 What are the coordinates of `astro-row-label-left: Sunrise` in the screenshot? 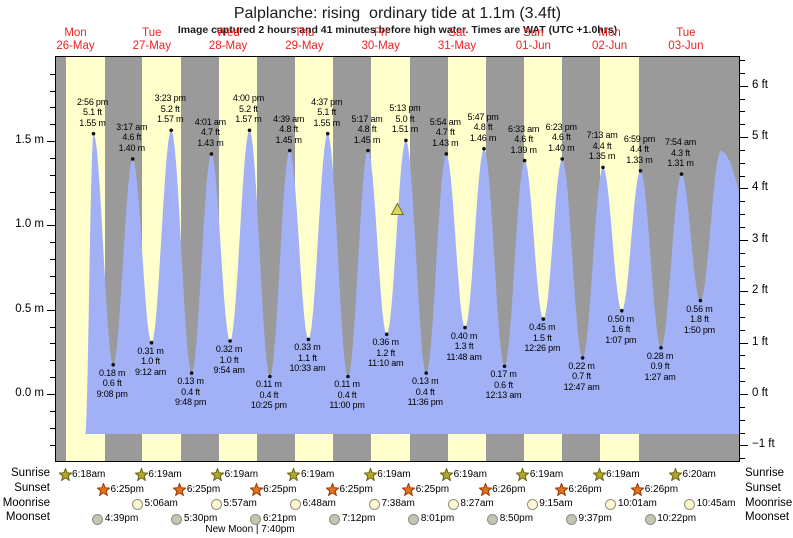 It's located at (30, 473).